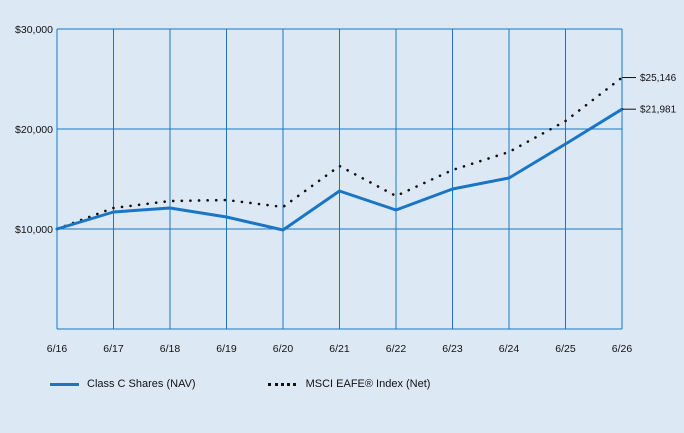 The width and height of the screenshot is (684, 433). I want to click on x-tick-label-6-26: 6/26, so click(622, 349).